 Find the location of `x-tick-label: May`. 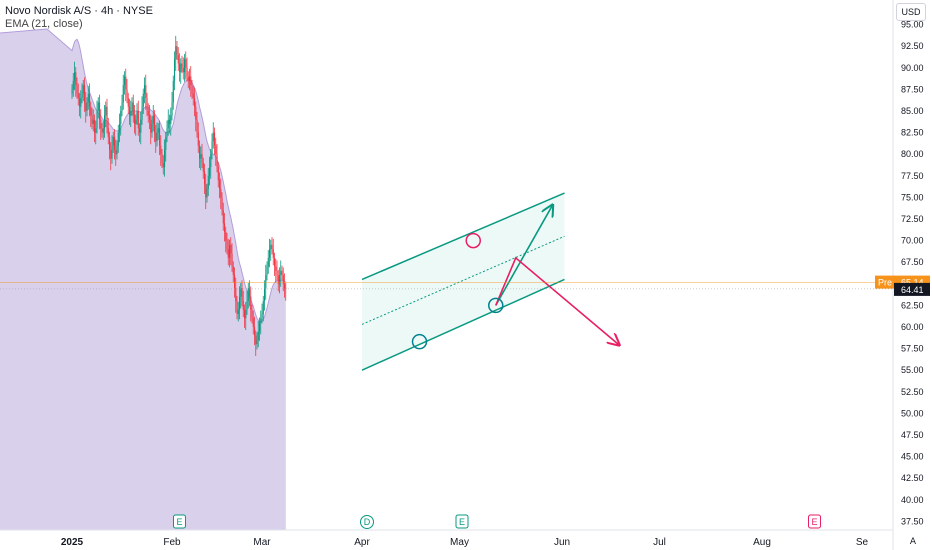

x-tick-label: May is located at coordinates (459, 542).